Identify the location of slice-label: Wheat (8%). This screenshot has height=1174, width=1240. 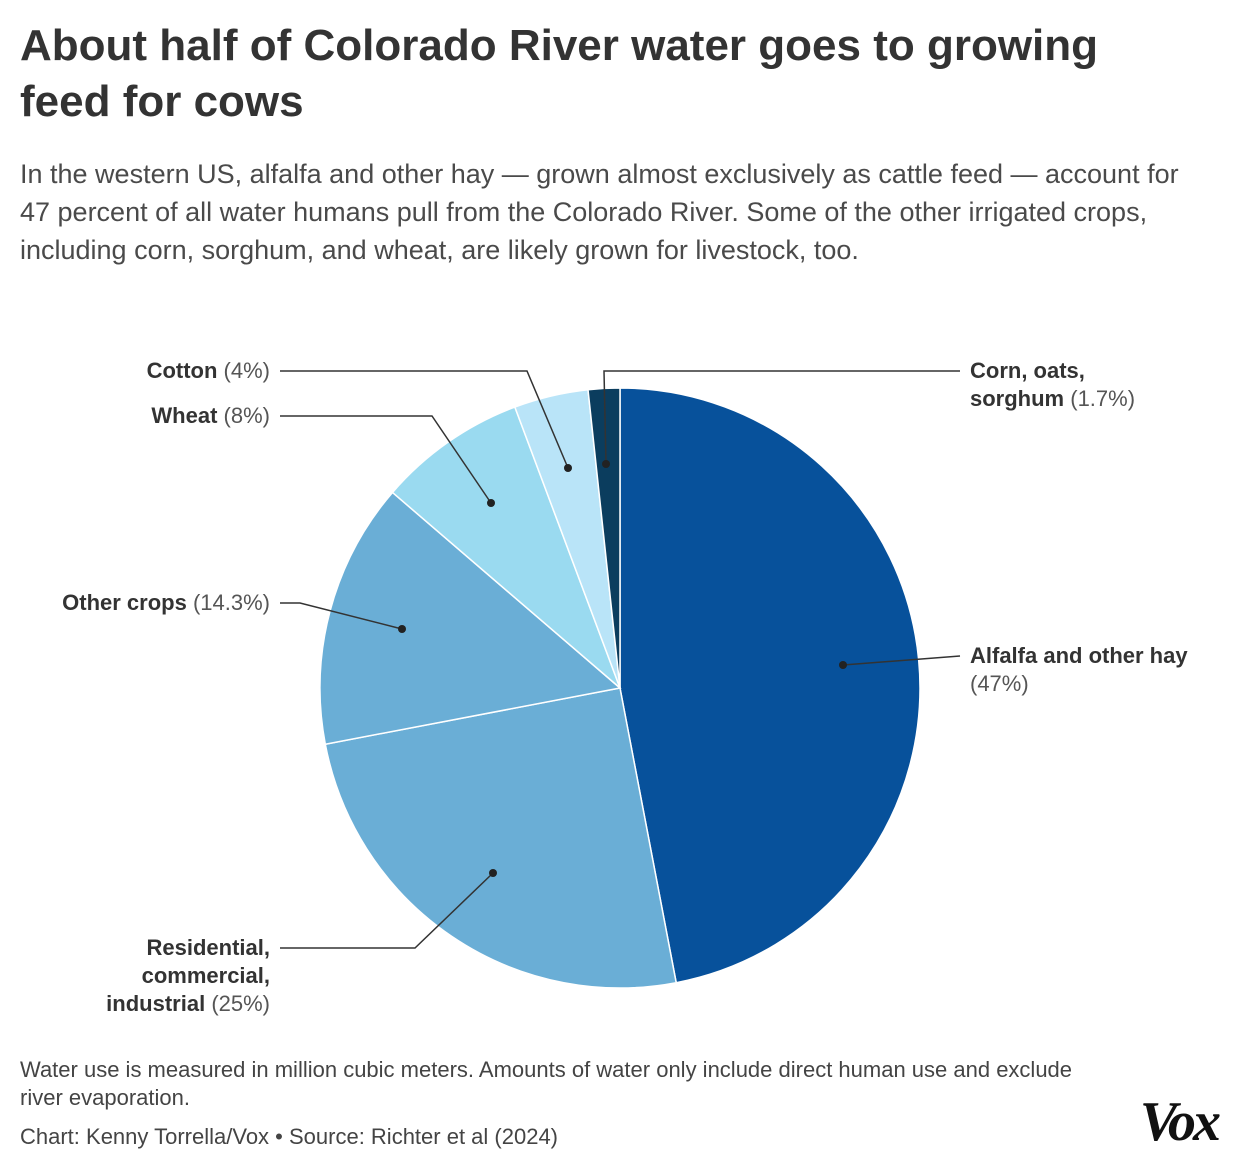
(170, 416).